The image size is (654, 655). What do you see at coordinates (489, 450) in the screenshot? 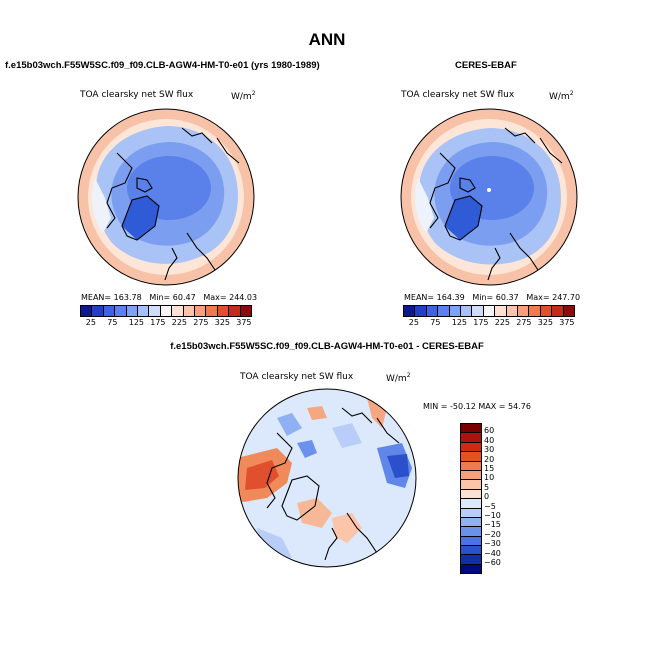
I see `colorbar-tick-label: 30` at bounding box center [489, 450].